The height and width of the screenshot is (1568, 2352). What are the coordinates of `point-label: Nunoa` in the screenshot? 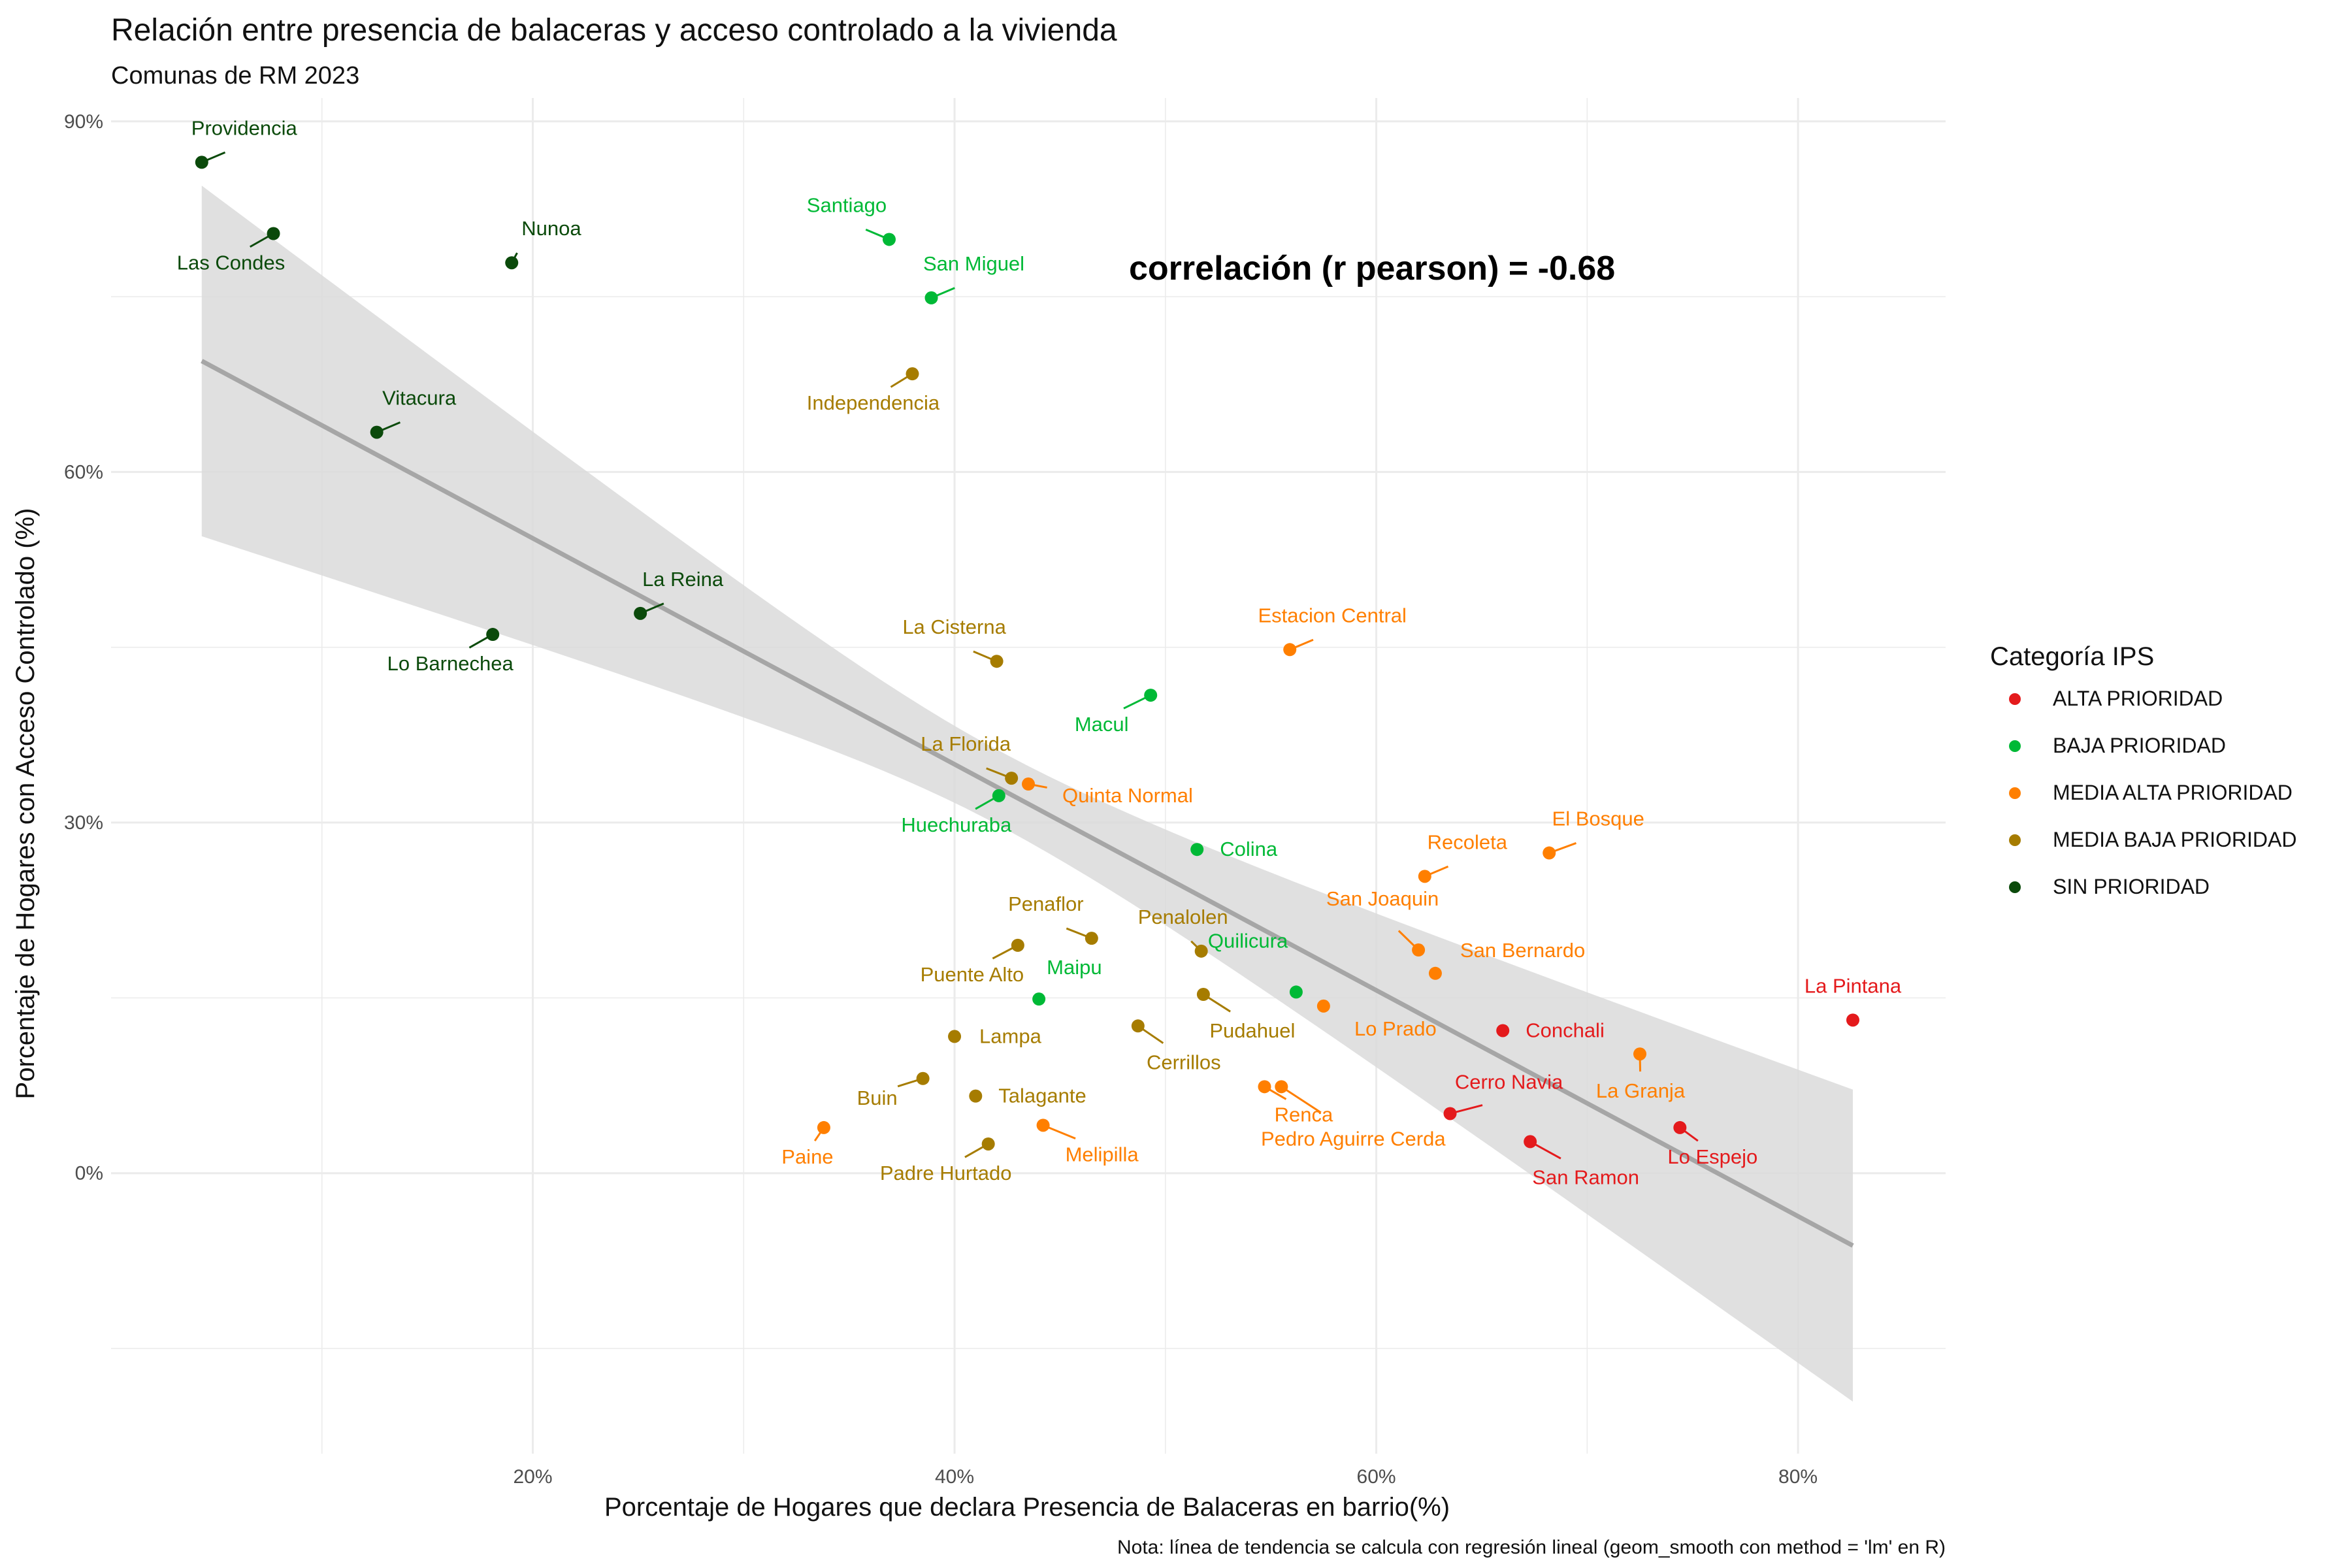 It's located at (551, 228).